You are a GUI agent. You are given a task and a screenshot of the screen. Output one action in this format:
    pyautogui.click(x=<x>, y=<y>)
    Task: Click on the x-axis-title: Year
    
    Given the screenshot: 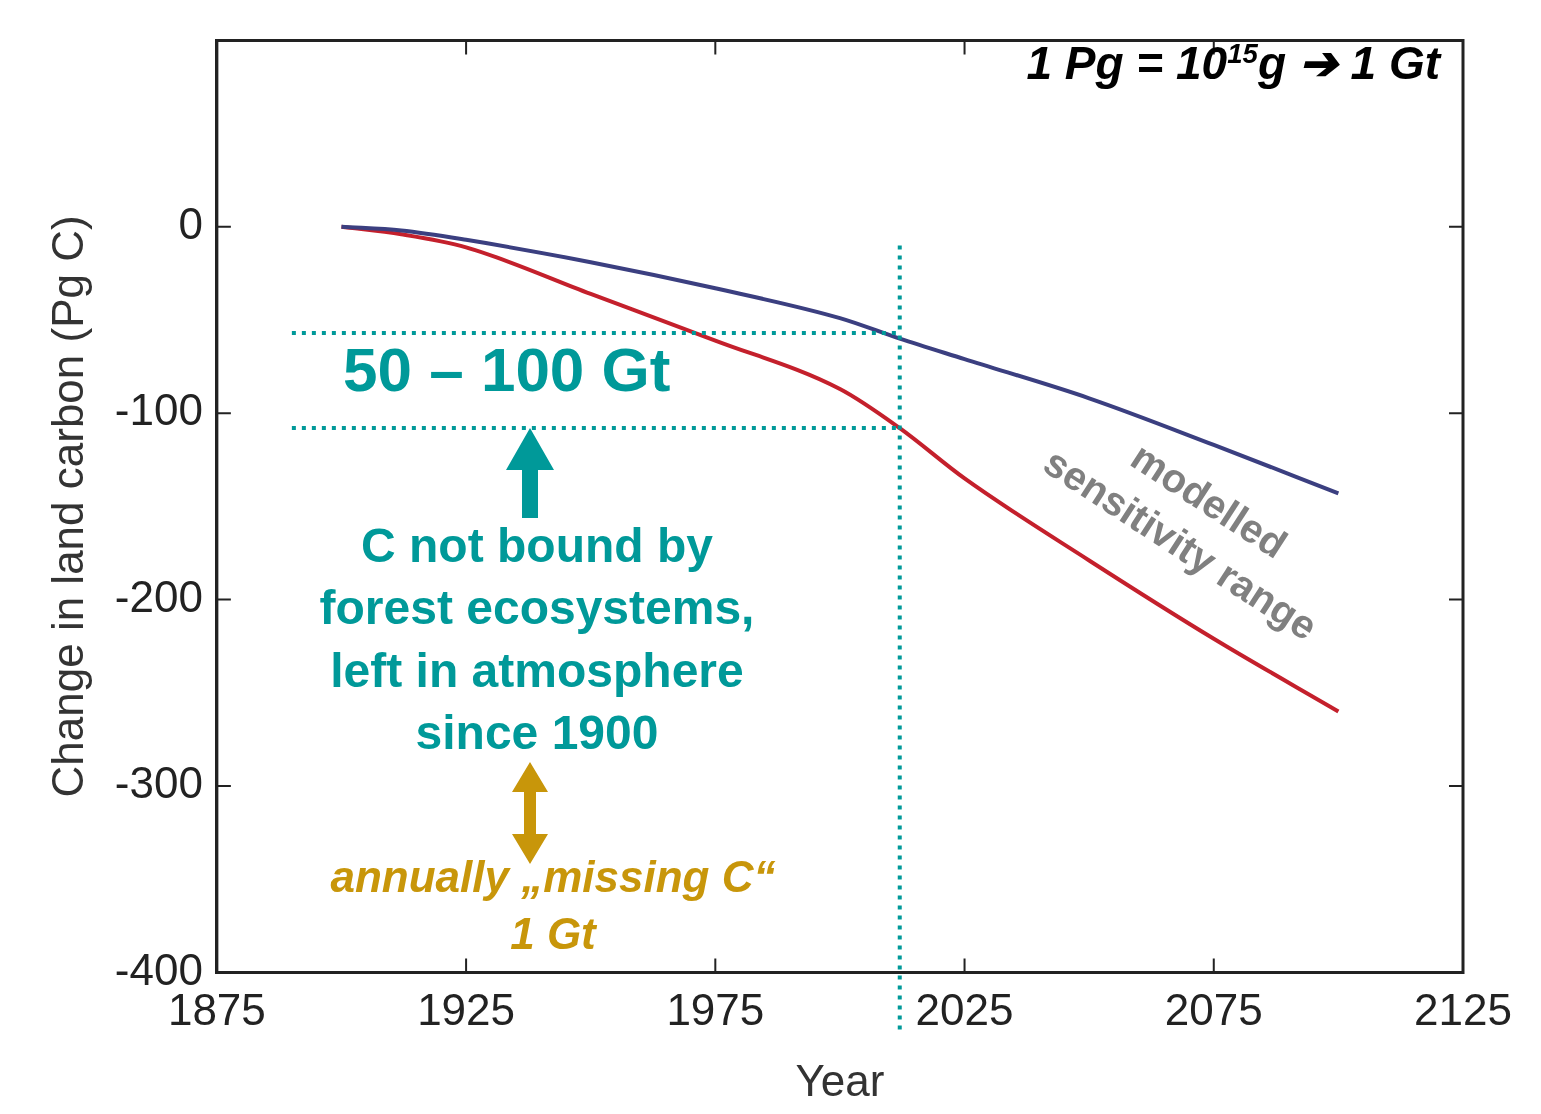 What is the action you would take?
    pyautogui.click(x=840, y=1080)
    